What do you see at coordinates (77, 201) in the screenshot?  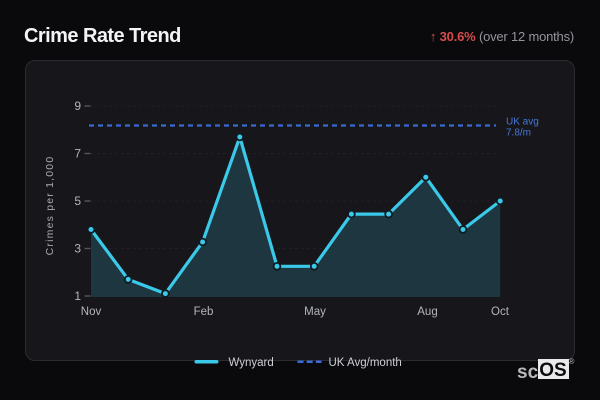 I see `svg-text: 5` at bounding box center [77, 201].